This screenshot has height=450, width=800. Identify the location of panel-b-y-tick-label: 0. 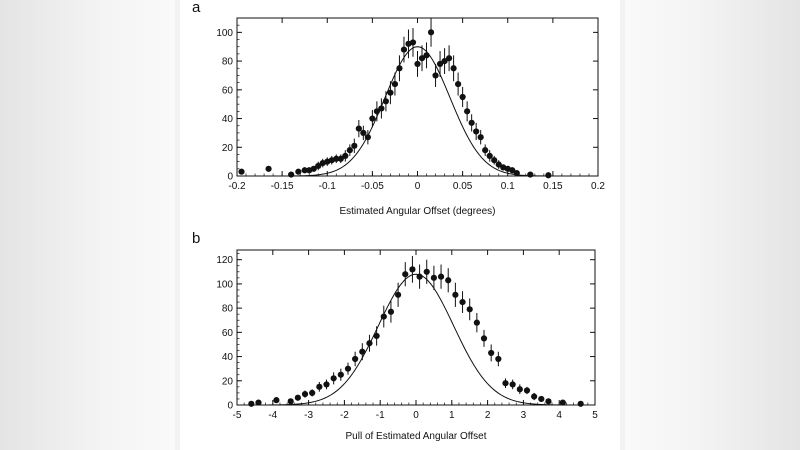
(230, 406).